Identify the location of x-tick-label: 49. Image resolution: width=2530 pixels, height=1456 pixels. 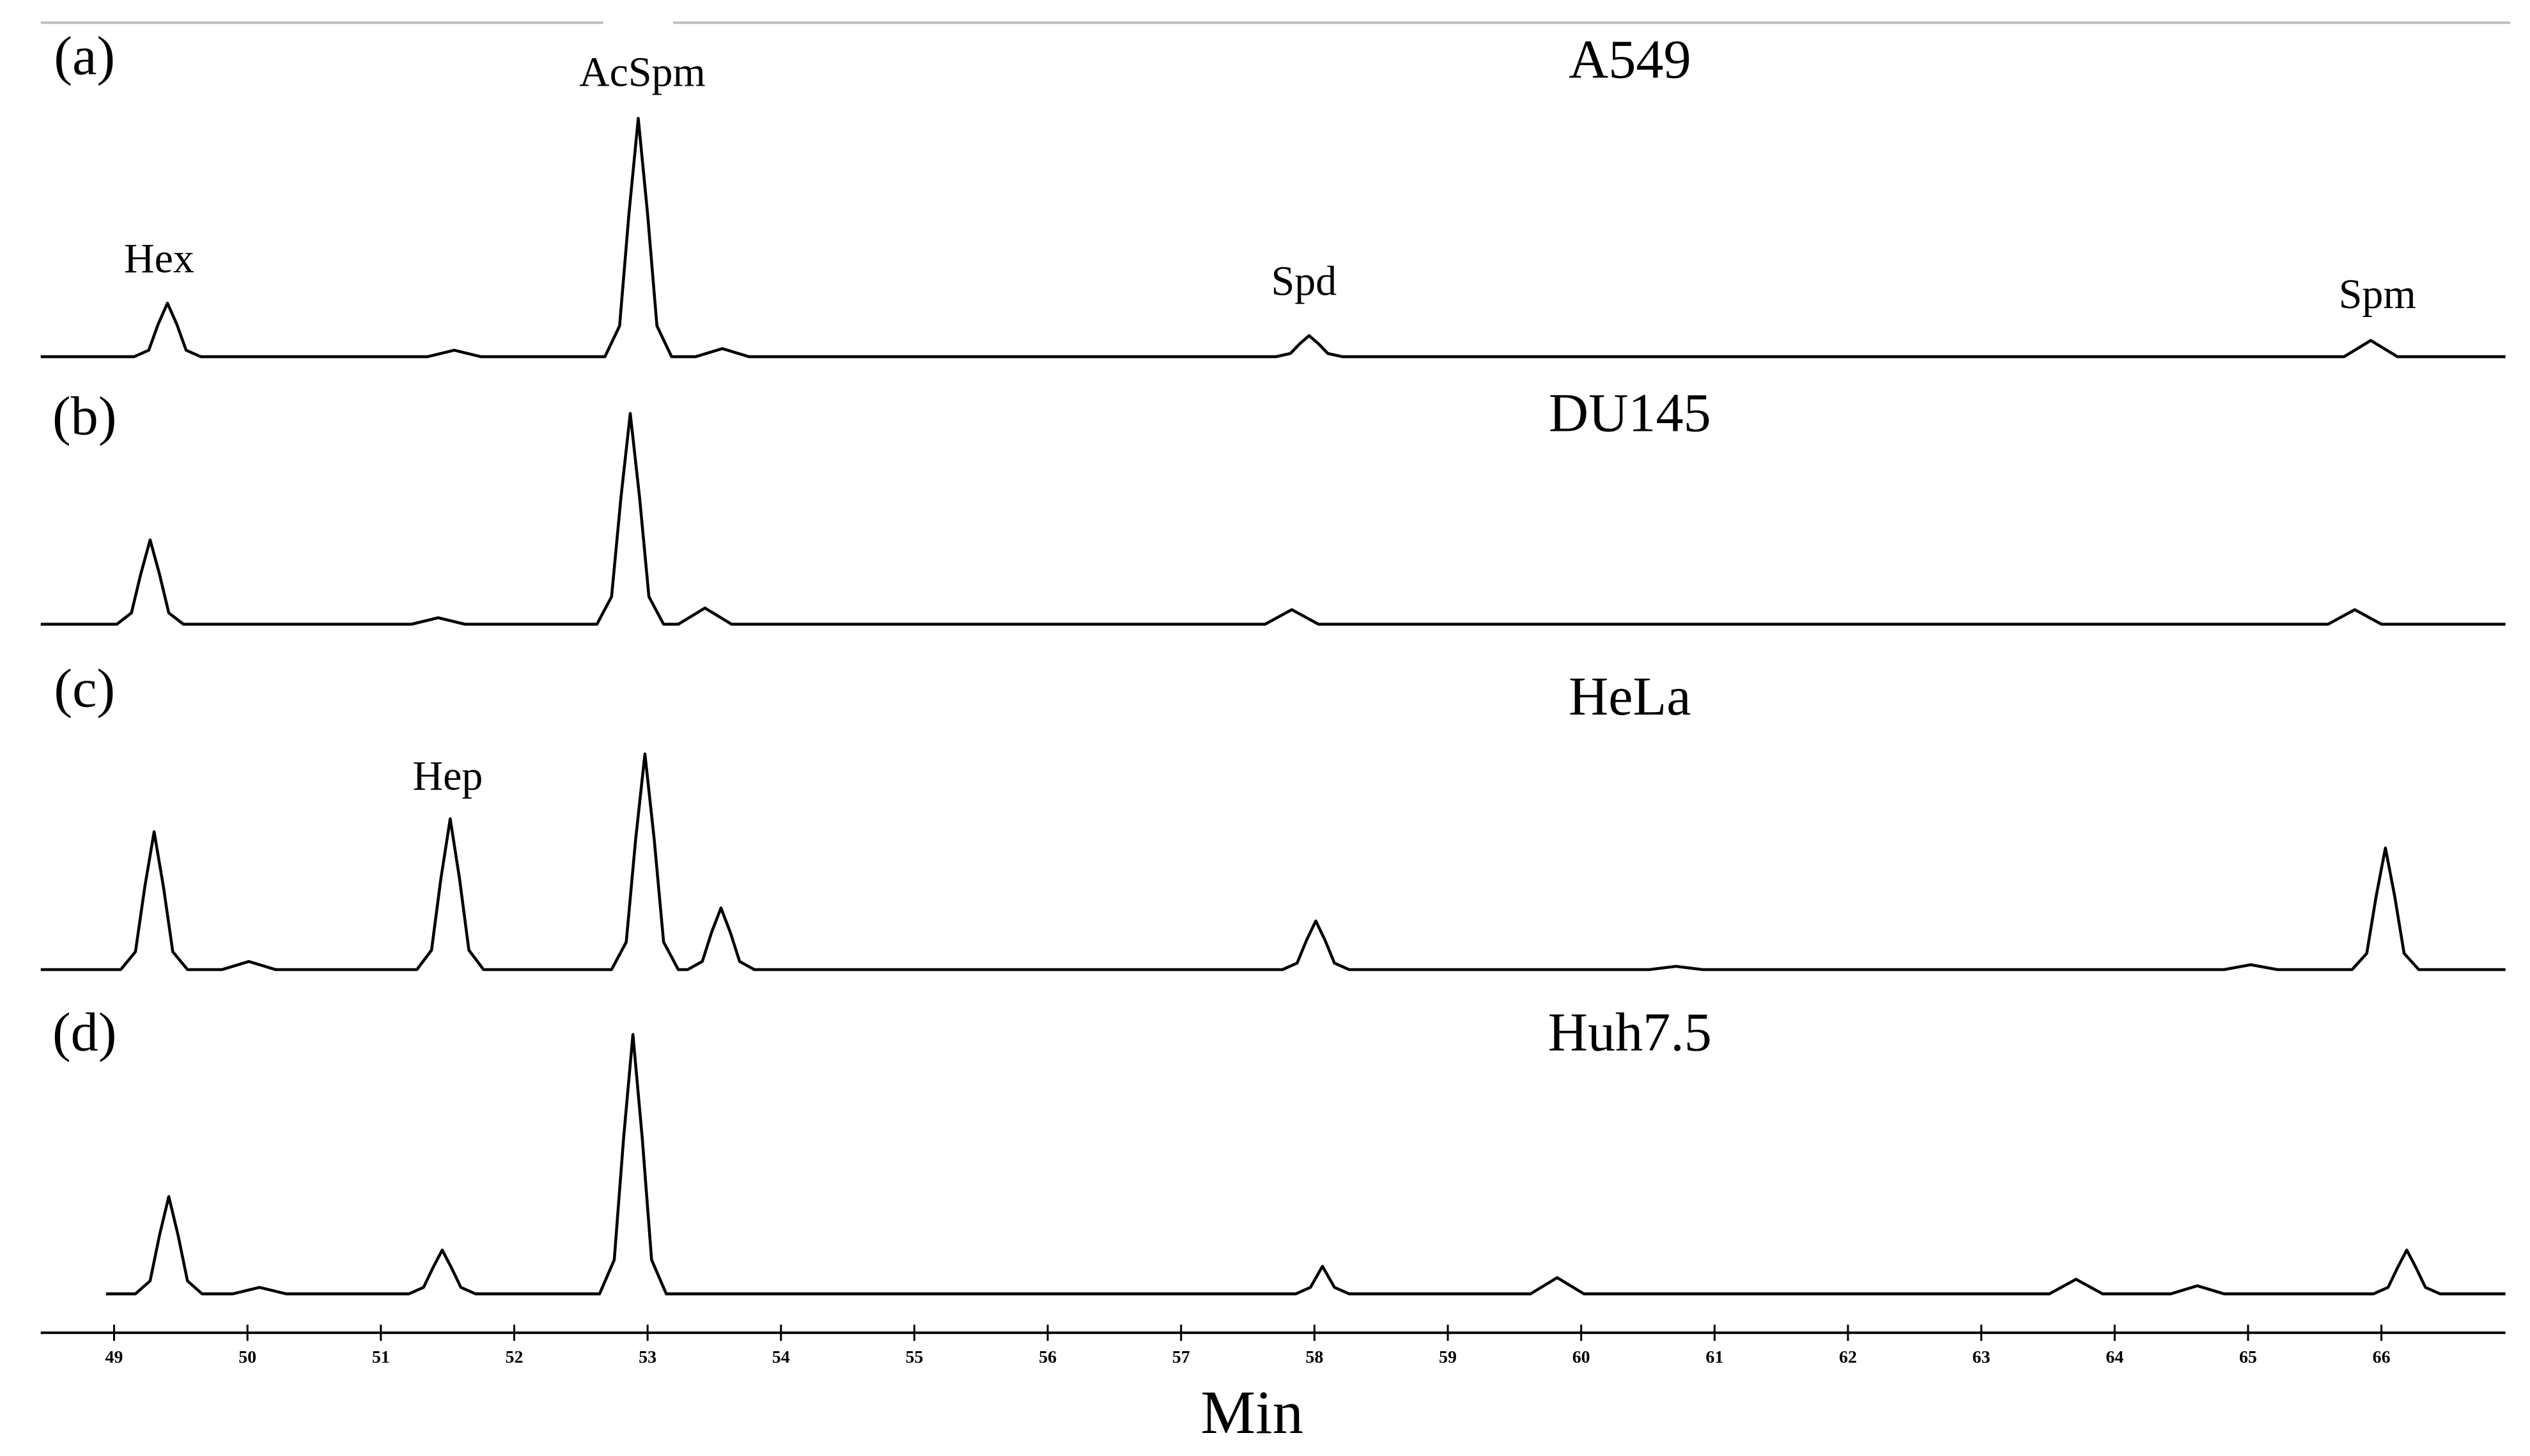
(114, 1357).